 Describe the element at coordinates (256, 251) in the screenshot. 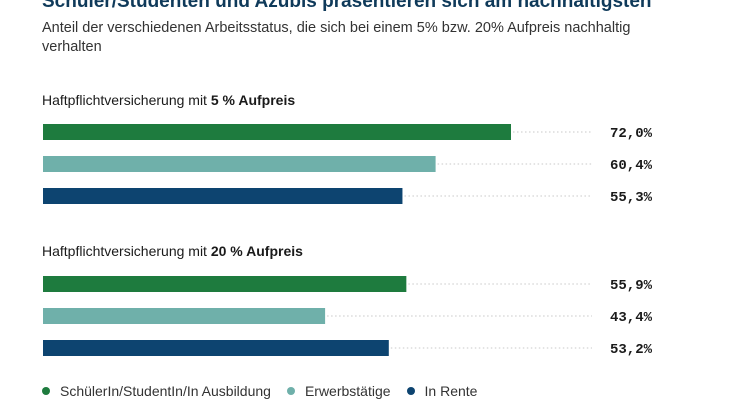

I see `group-label-20-bold: 20 % Aufpreis` at that location.